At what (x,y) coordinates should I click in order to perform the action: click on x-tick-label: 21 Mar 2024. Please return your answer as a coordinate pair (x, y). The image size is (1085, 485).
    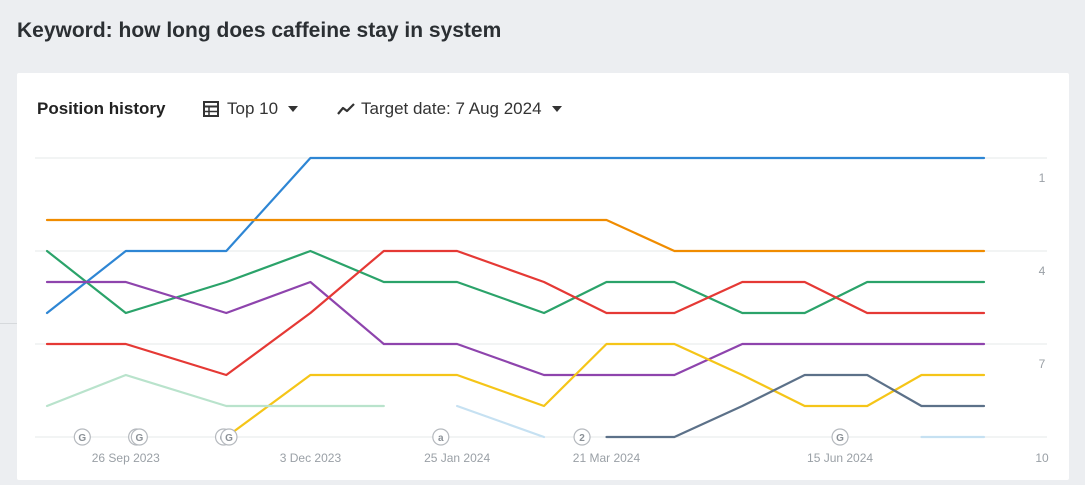
    Looking at the image, I should click on (607, 458).